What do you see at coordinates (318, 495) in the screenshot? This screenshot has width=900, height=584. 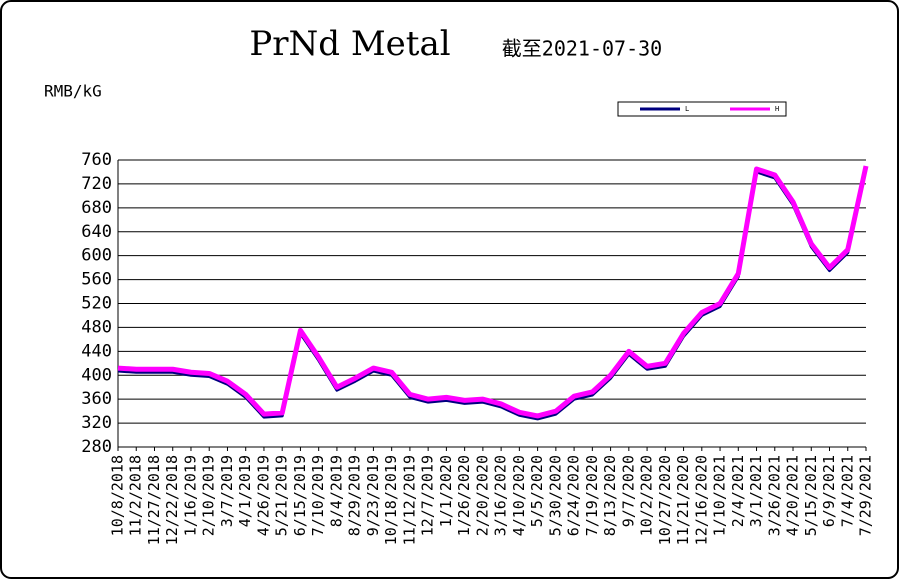 I see `x-tick-label: 7/10/2019` at bounding box center [318, 495].